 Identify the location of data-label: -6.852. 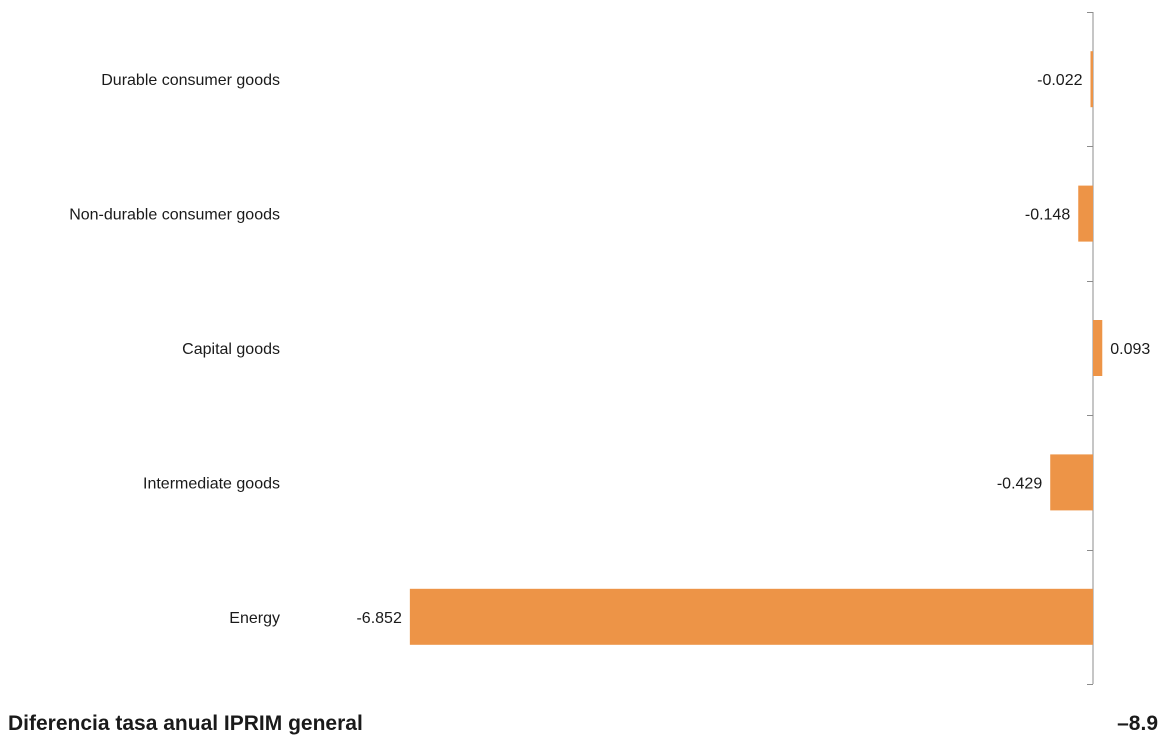
(378, 618).